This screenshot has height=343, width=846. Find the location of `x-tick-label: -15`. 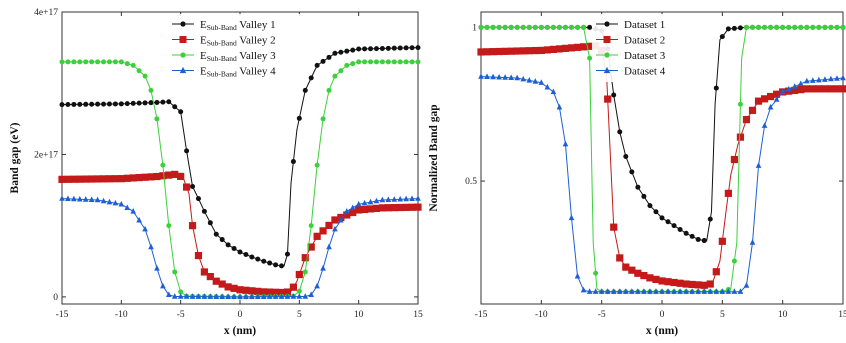

x-tick-label: -15 is located at coordinates (481, 315).